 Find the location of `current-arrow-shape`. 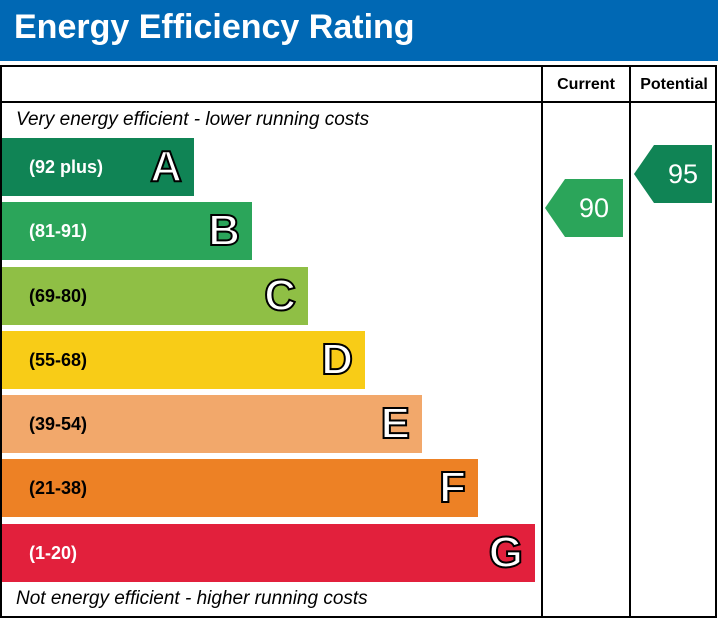

current-arrow-shape is located at coordinates (584, 208).